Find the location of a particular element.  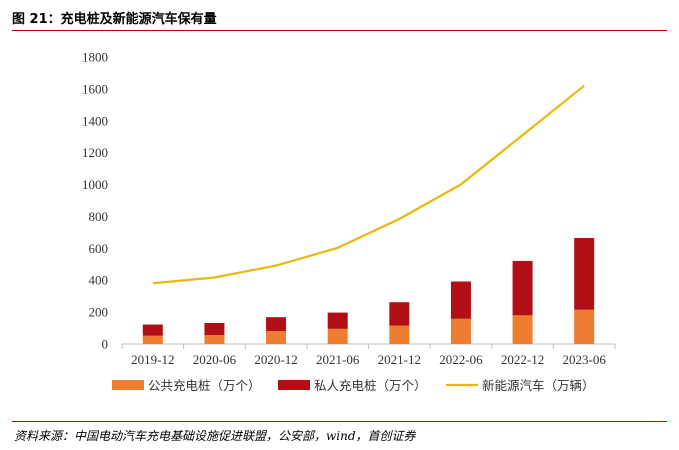

x-tick-label: 2023-06 is located at coordinates (585, 359).